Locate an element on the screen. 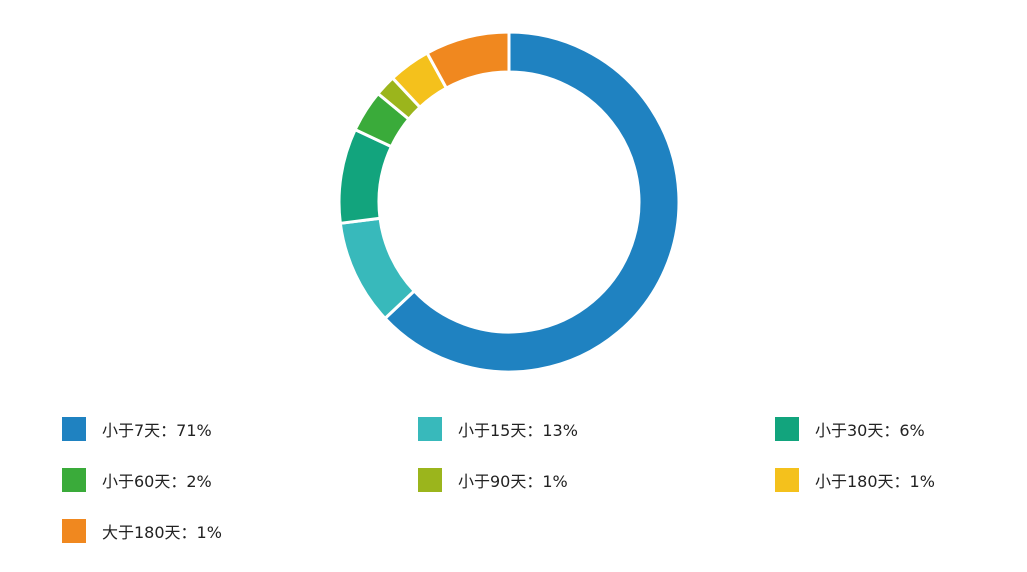 The image size is (1027, 572). legend-swatch-lt7 is located at coordinates (74, 429).